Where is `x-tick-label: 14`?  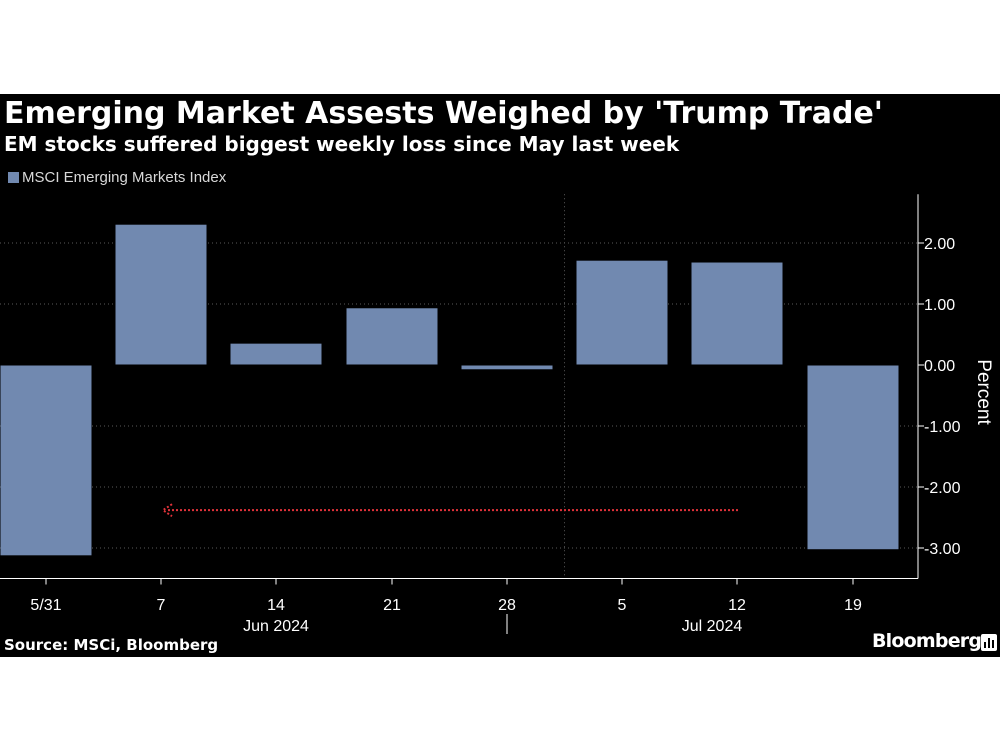 x-tick-label: 14 is located at coordinates (276, 605).